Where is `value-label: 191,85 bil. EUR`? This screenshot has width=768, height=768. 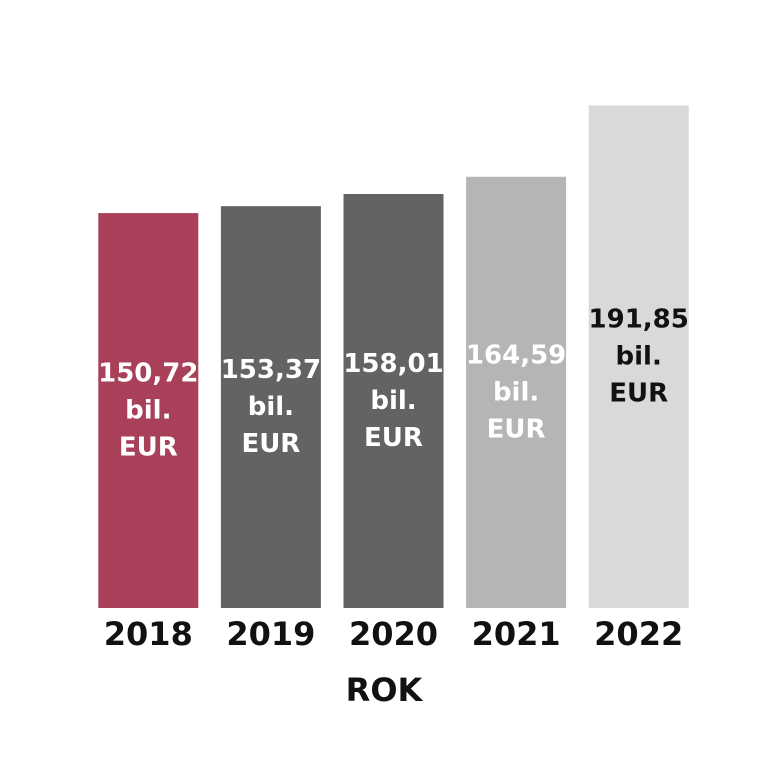
value-label: 191,85 bil. EUR is located at coordinates (639, 356).